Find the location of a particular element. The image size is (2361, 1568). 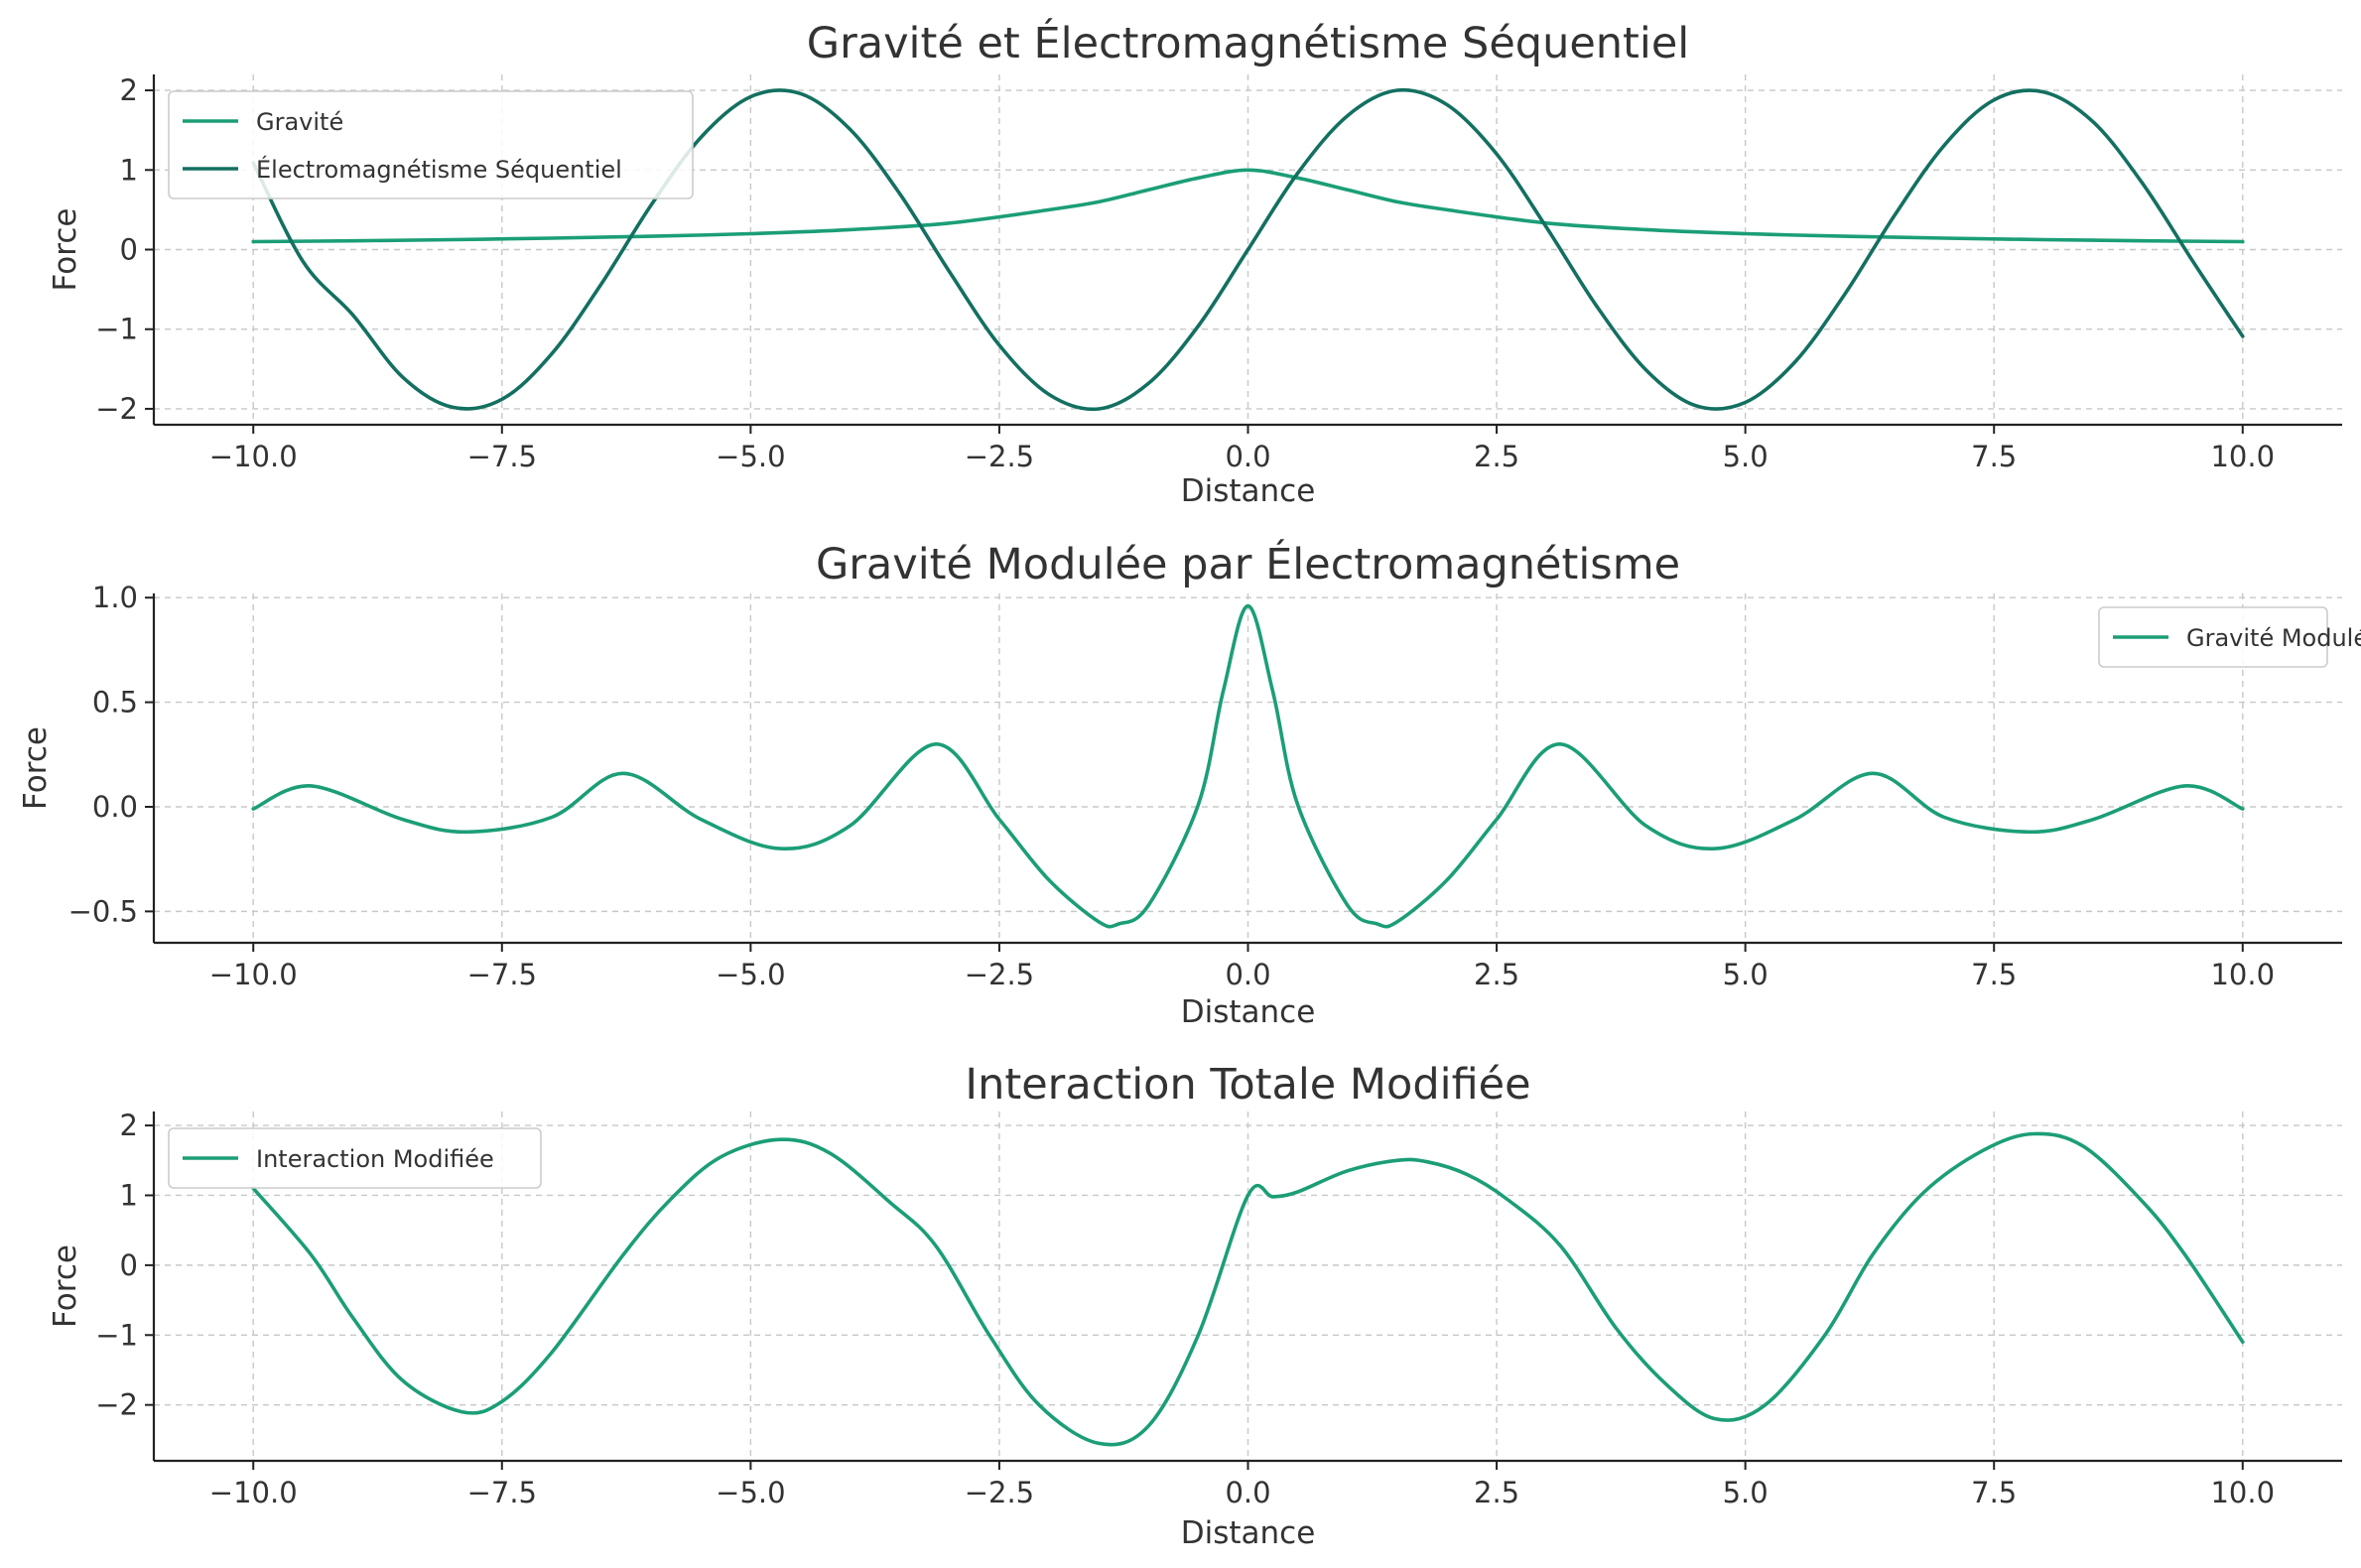

series-line is located at coordinates (1248, 206).